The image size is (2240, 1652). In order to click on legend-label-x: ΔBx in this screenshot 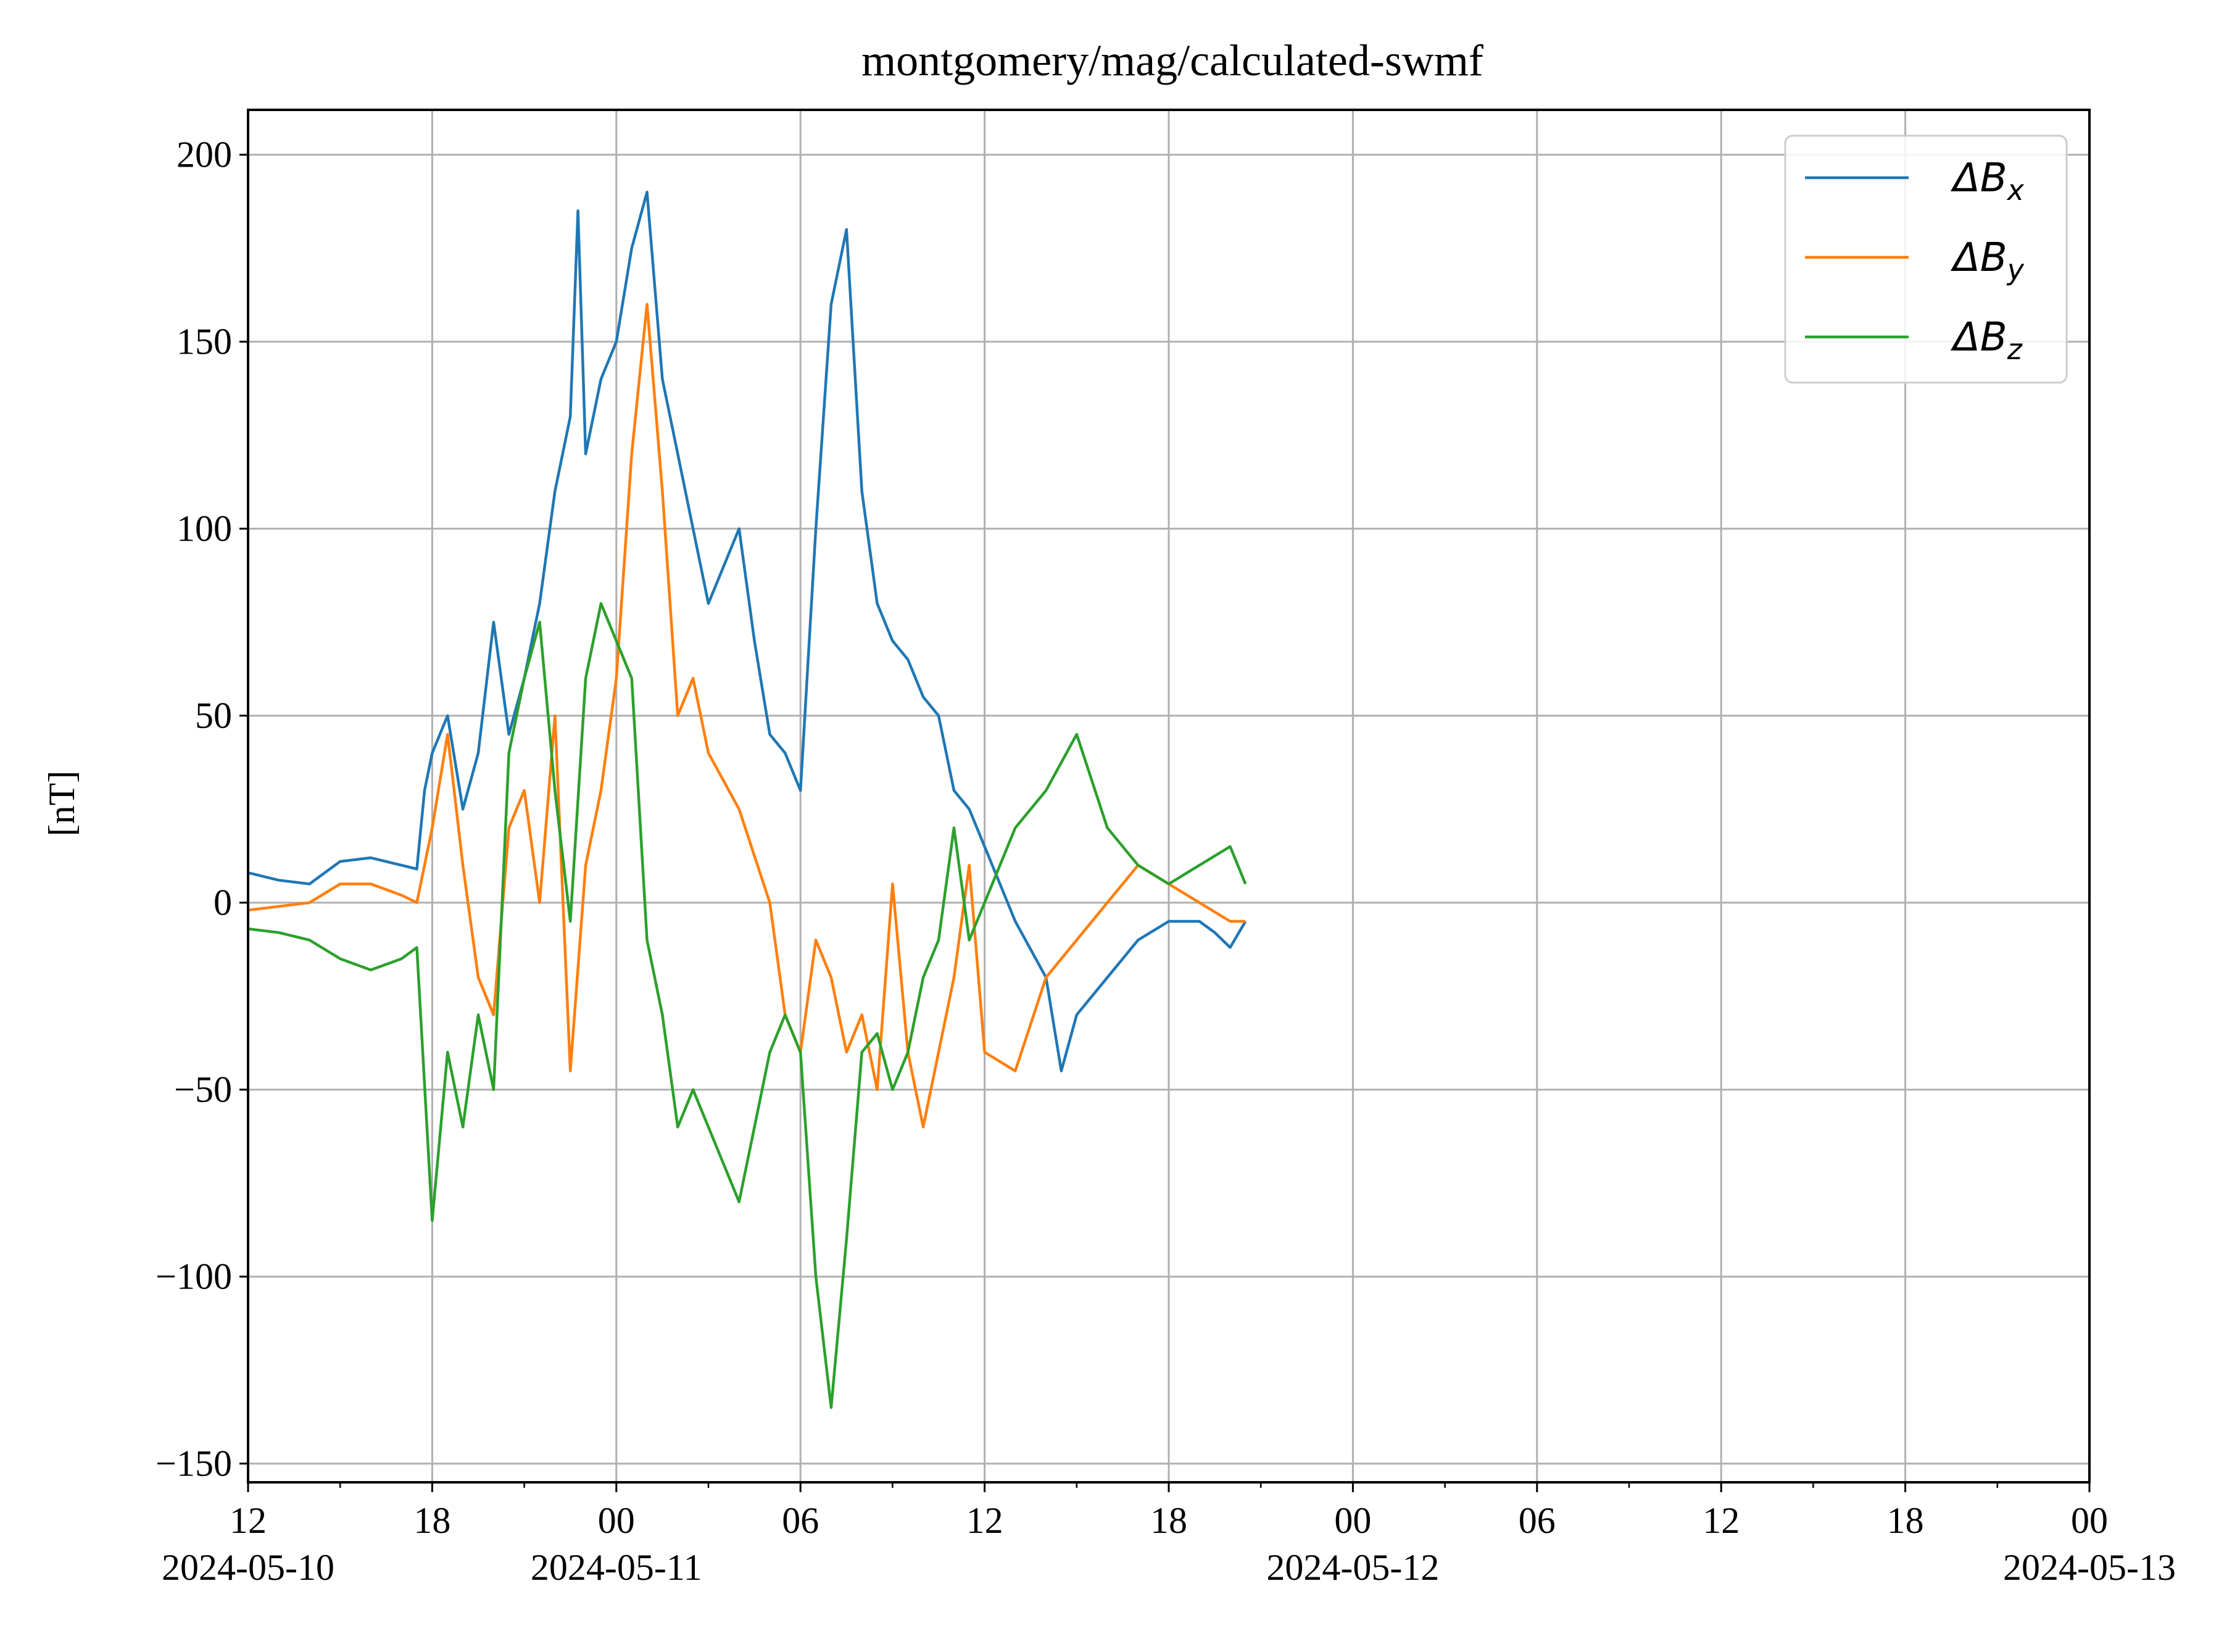, I will do `click(1987, 181)`.